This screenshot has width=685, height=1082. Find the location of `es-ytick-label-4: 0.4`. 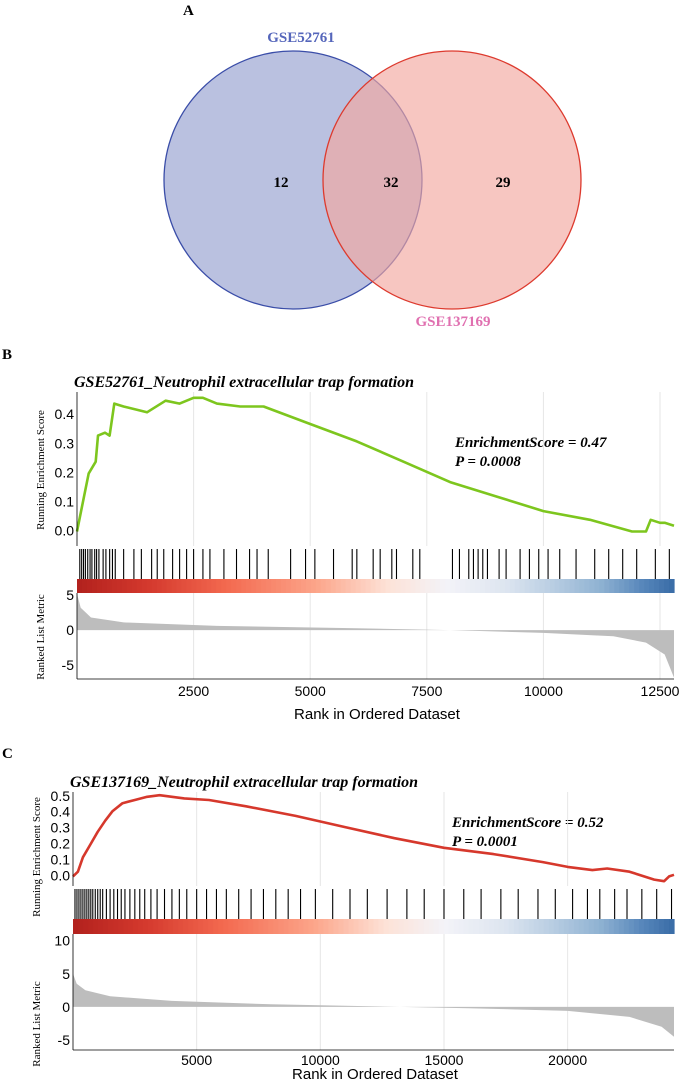

es-ytick-label-4: 0.4 is located at coordinates (65, 414).